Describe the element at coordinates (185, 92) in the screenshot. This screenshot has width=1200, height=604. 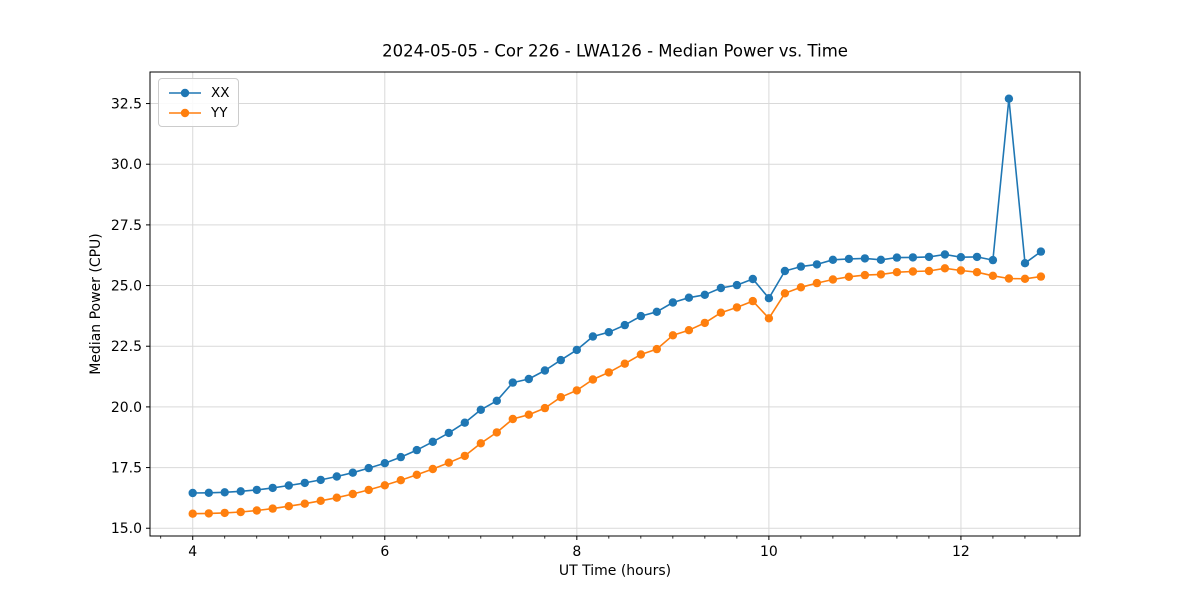
I see `legend-line-marker-xx` at that location.